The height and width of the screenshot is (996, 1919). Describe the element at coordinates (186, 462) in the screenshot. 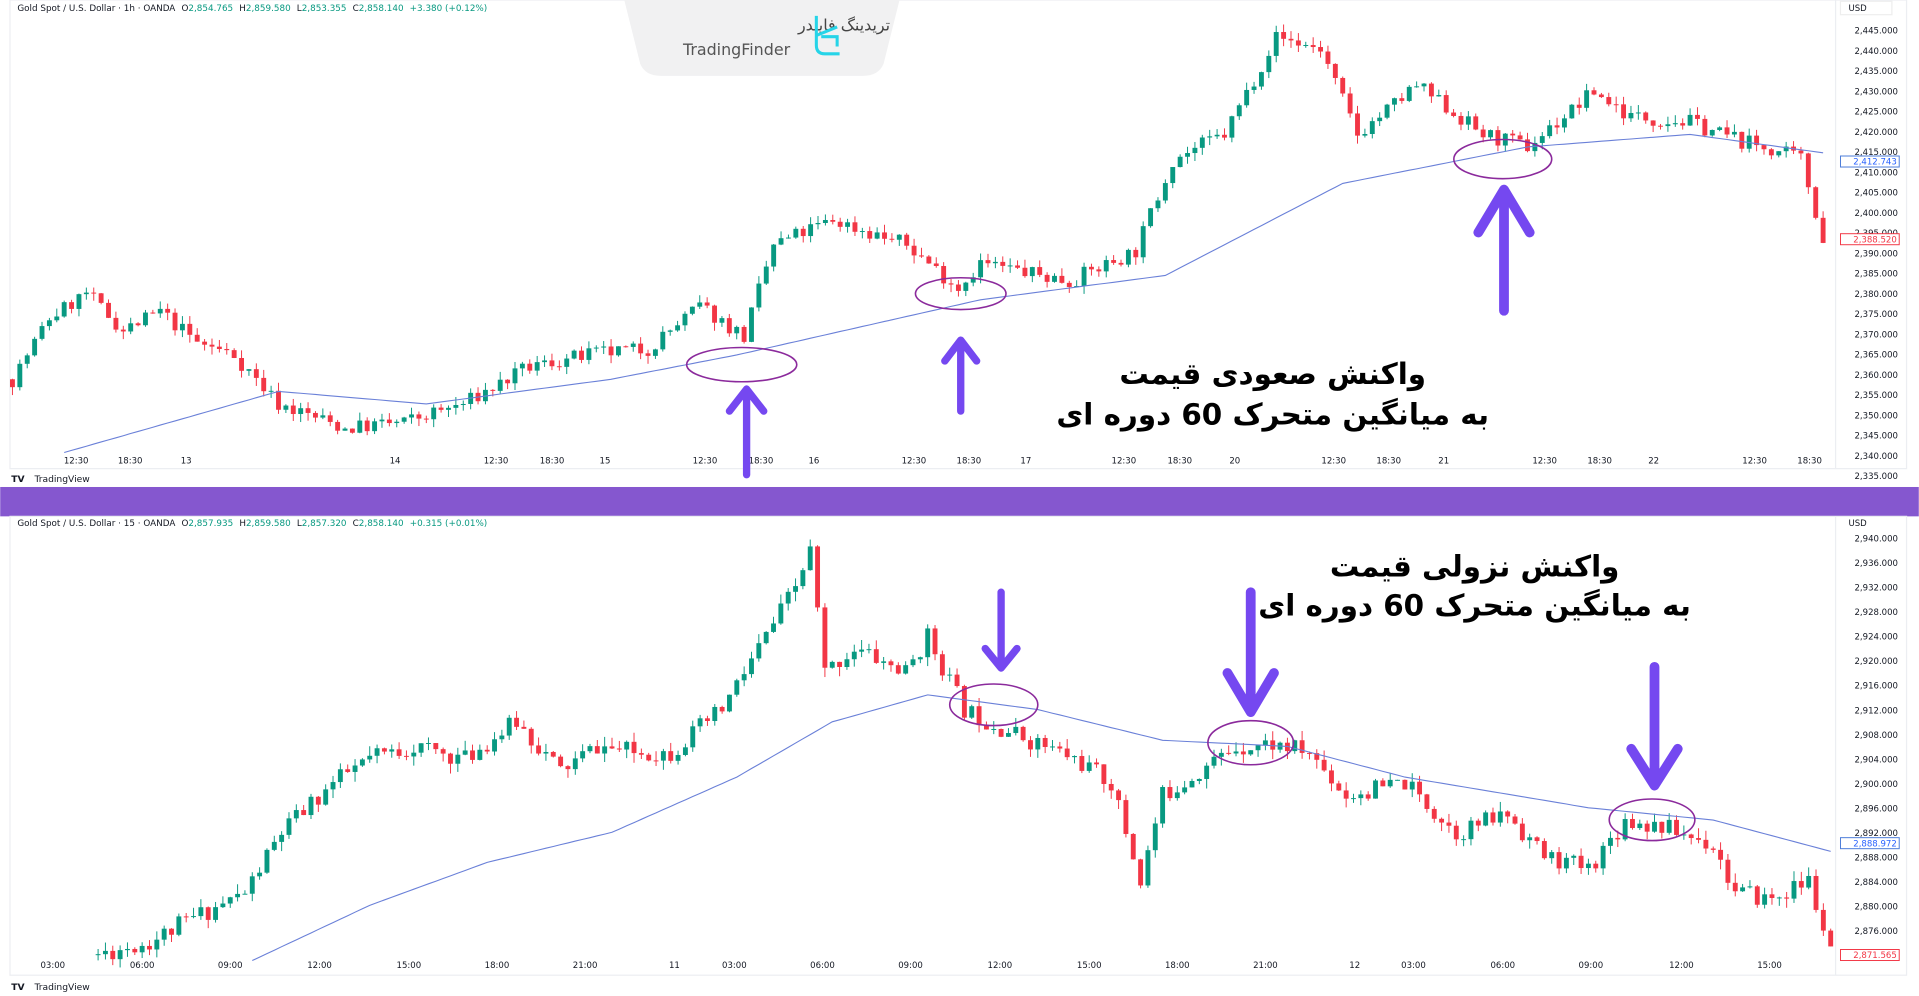

I see `time-label: 13` at that location.